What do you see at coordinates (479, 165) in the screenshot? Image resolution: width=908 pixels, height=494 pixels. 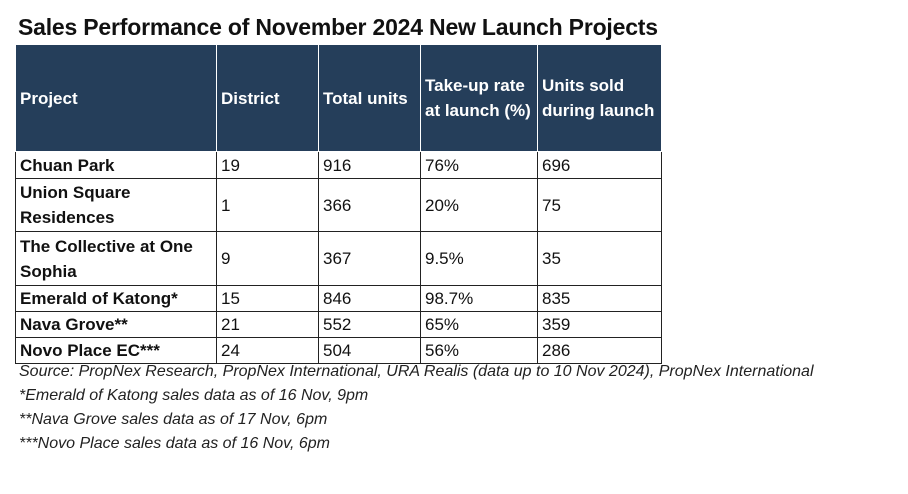 I see `cell-take-up-rate: 76%` at bounding box center [479, 165].